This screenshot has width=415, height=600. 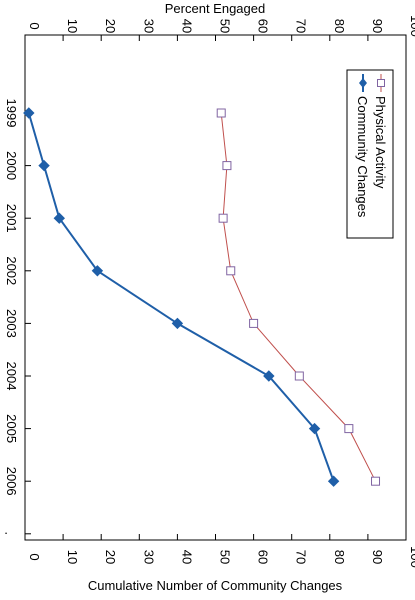 What do you see at coordinates (301, 557) in the screenshot?
I see `bottom-tick-label: 70` at bounding box center [301, 557].